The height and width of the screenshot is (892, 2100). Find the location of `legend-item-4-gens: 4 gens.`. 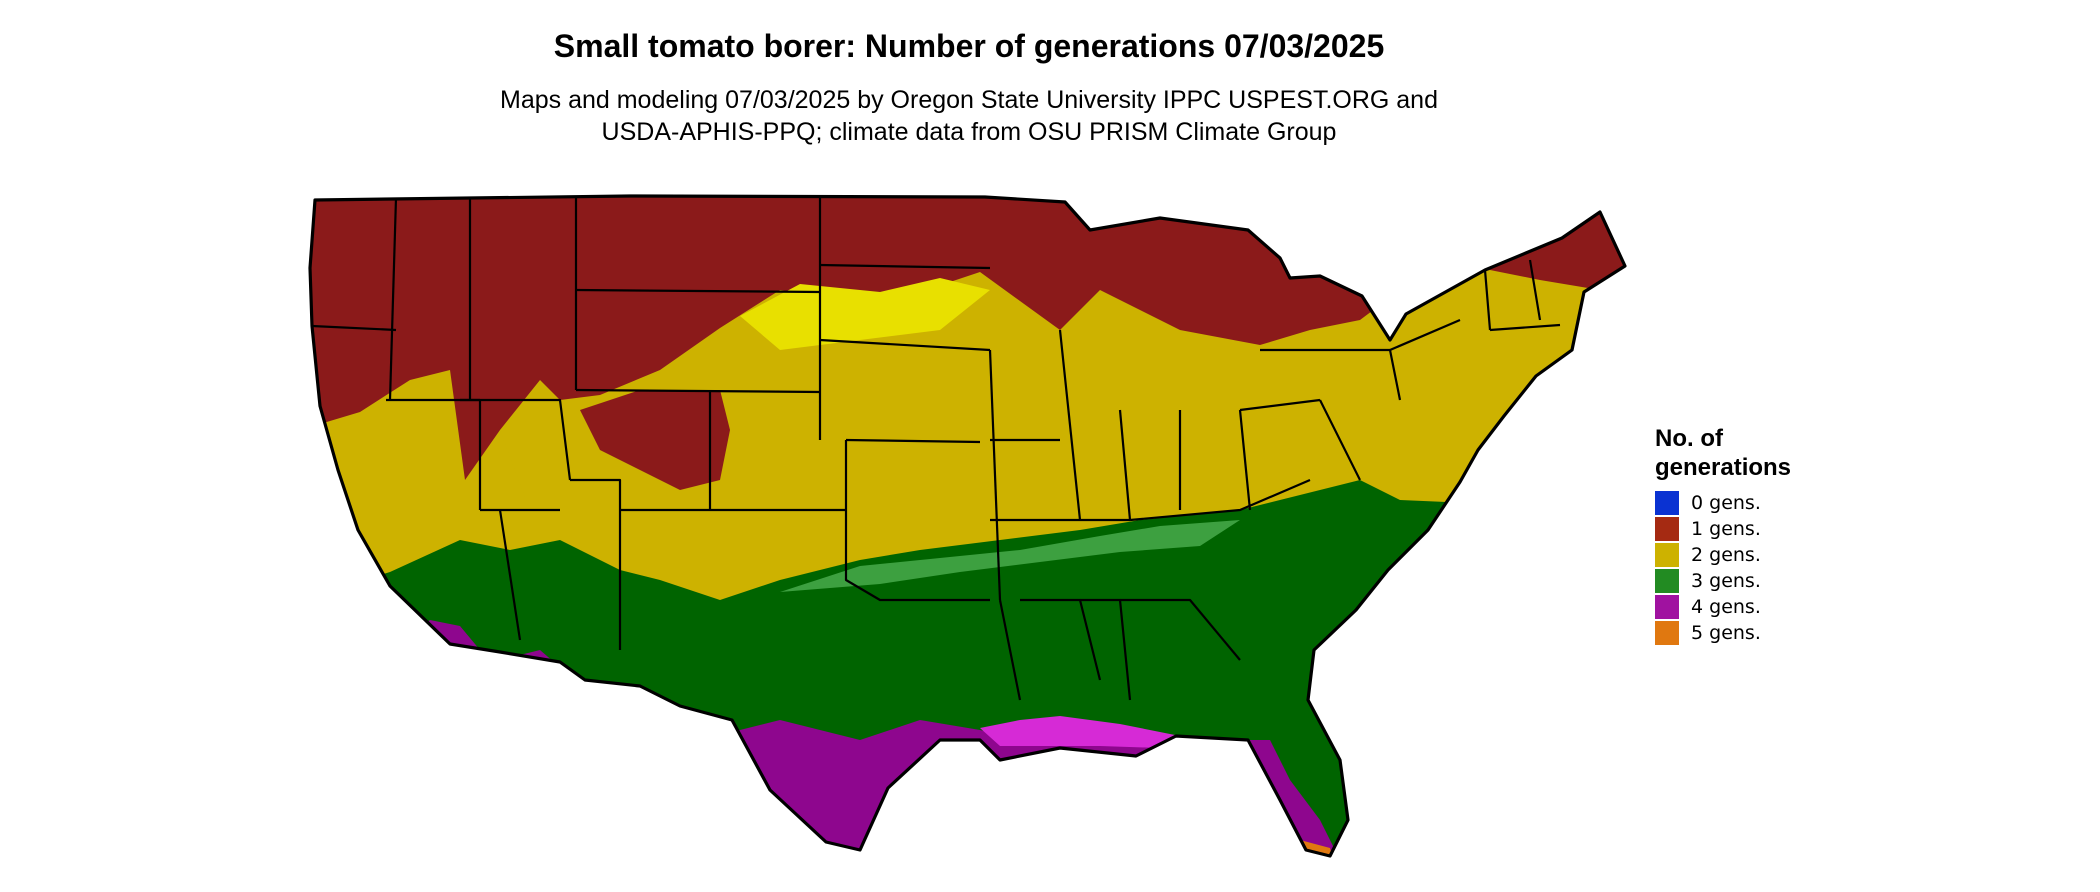

legend-item-4-gens: 4 gens. is located at coordinates (1785, 607).